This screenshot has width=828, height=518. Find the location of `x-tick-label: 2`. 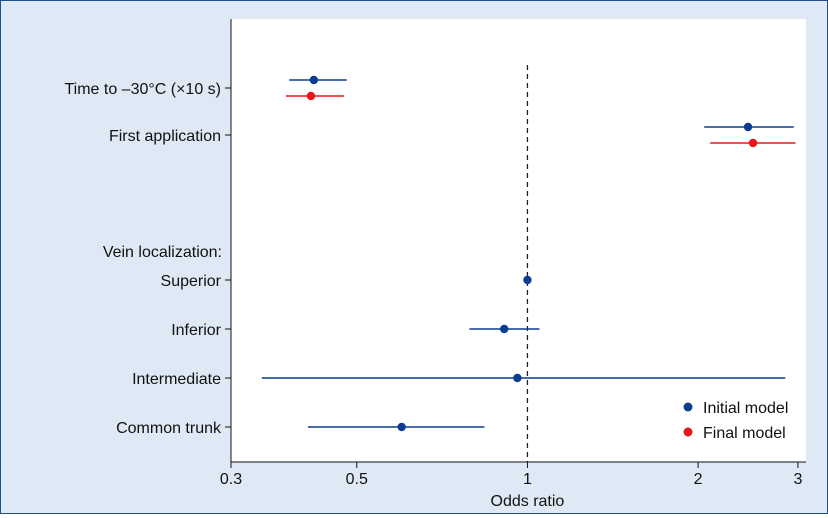

x-tick-label: 2 is located at coordinates (698, 479).